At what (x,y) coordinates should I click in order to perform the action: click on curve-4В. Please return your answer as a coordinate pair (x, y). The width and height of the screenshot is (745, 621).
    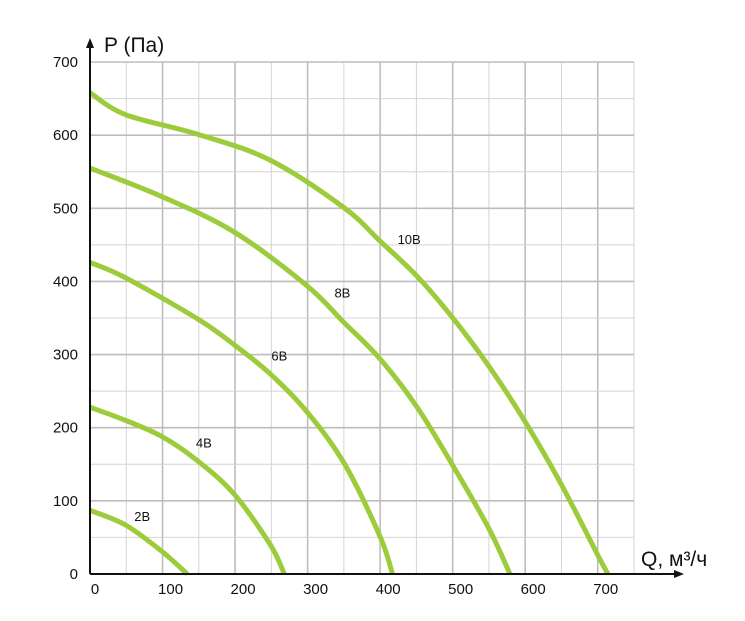
    Looking at the image, I should click on (188, 490).